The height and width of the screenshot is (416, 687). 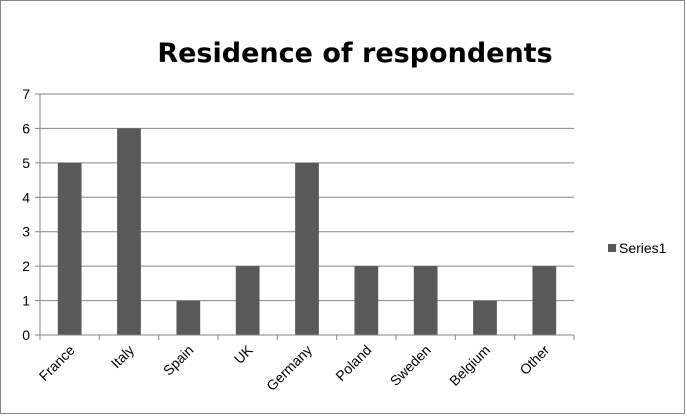 I want to click on y-tick-label: 1, so click(x=26, y=301).